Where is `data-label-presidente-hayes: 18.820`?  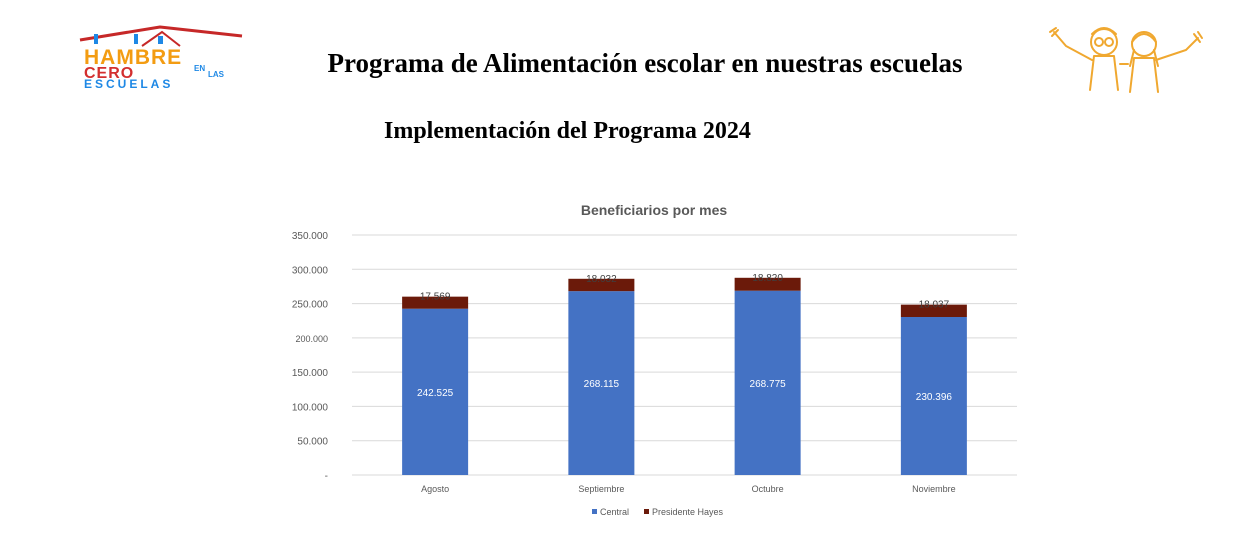
data-label-presidente-hayes: 18.820 is located at coordinates (767, 278).